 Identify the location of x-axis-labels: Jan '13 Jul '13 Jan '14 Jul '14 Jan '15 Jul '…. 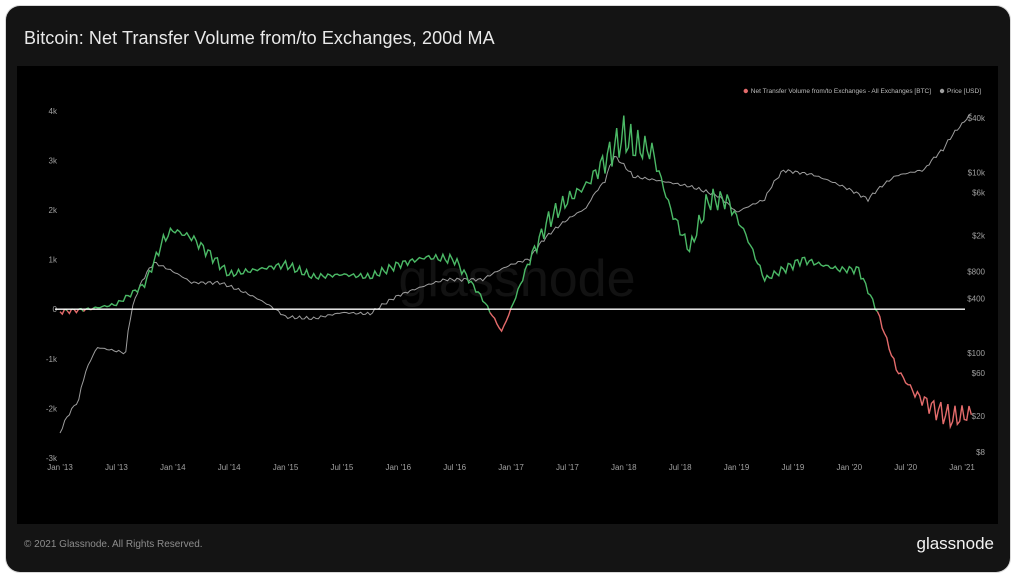
(511, 467).